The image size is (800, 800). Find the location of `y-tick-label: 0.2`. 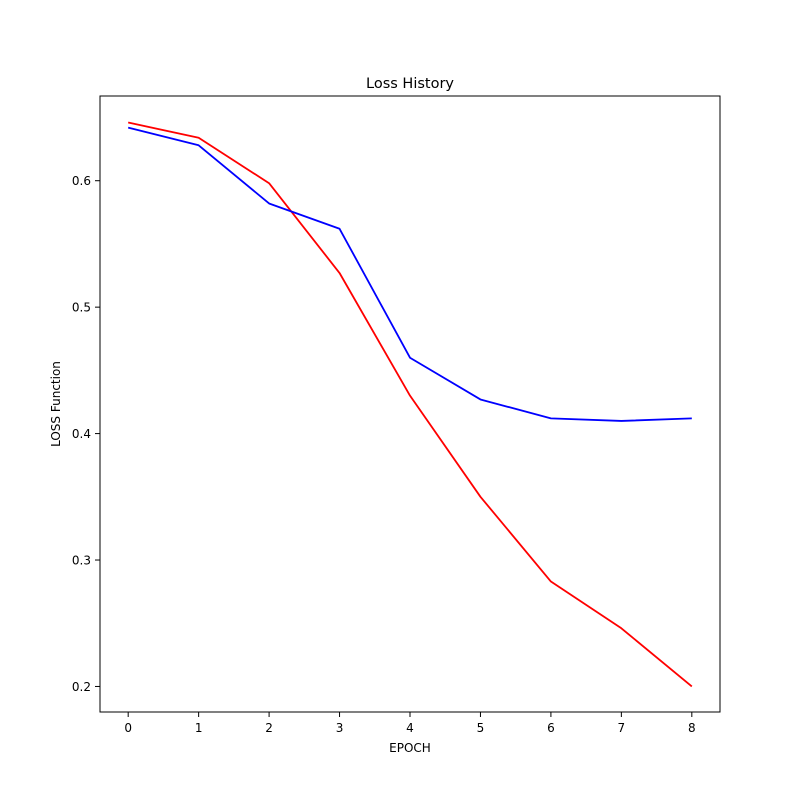

y-tick-label: 0.2 is located at coordinates (81, 687).